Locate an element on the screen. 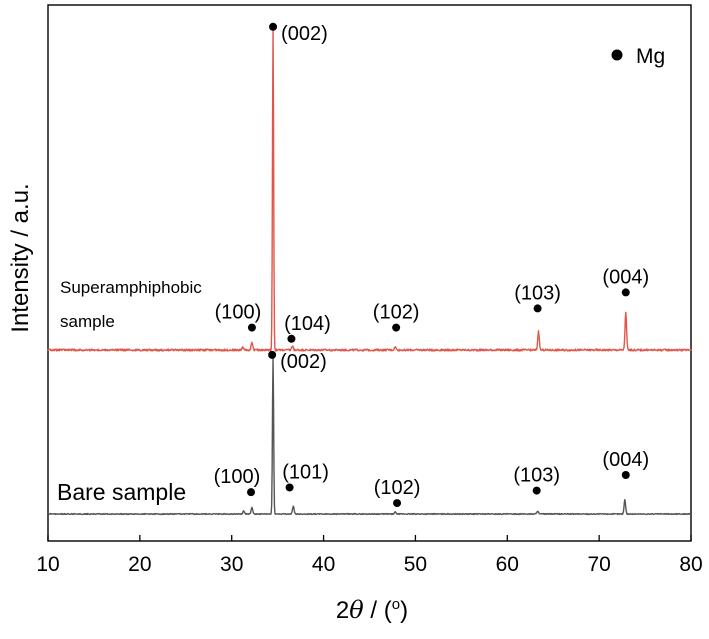  series-label-superamphiphobic: Superamphiphobic sample is located at coordinates (131, 304).